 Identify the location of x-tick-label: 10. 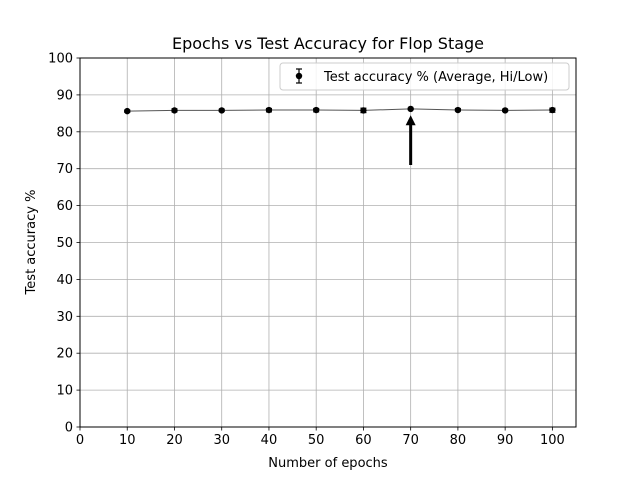
(127, 440).